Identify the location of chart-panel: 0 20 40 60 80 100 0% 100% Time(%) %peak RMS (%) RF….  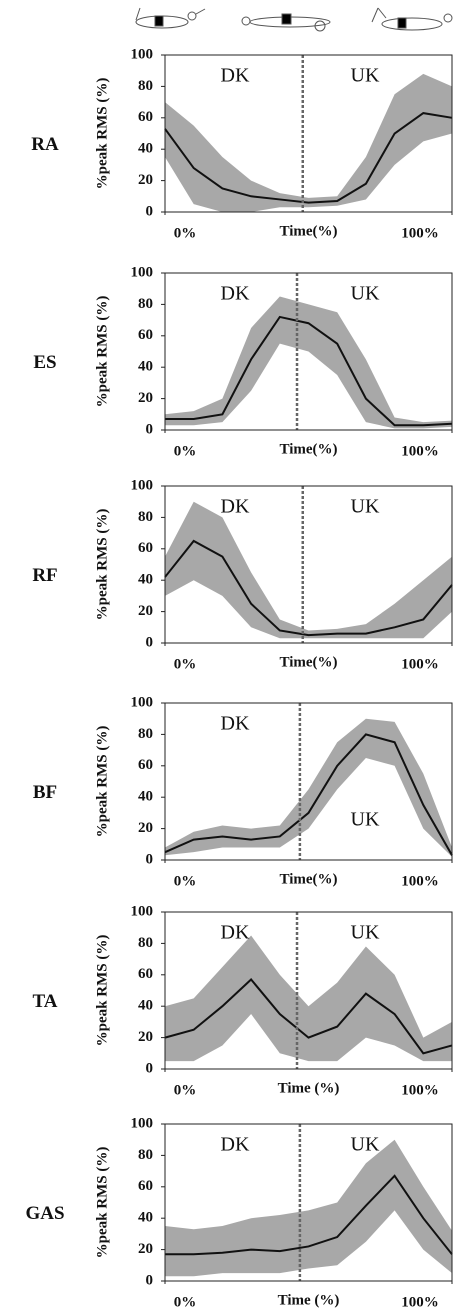
(242, 574).